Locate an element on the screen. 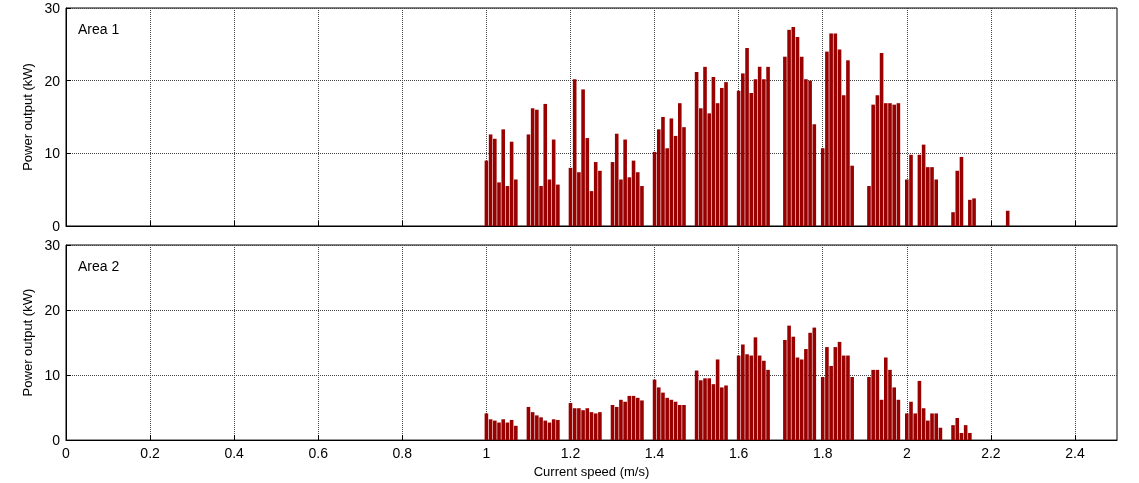  x-tick-label: 1.2 is located at coordinates (570, 453).